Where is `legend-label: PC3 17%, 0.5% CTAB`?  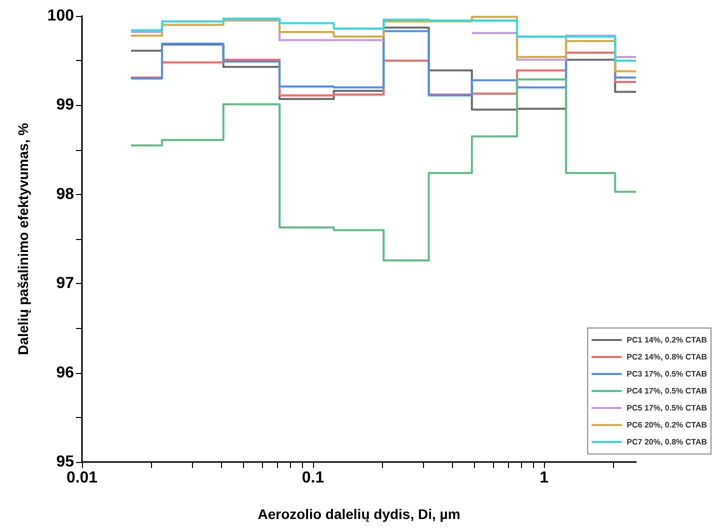 legend-label: PC3 17%, 0.5% CTAB is located at coordinates (667, 374).